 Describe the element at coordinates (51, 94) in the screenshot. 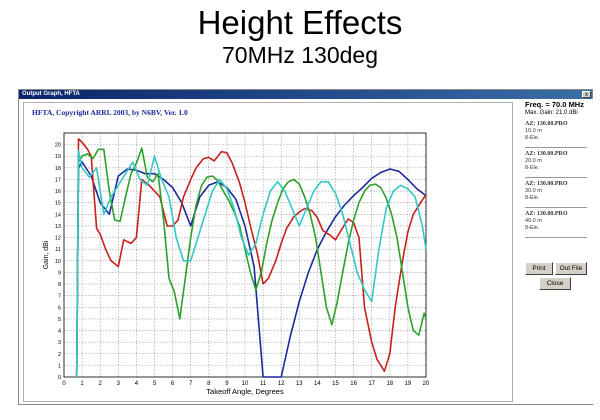

I see `window-title: Output Graph, HFTA` at that location.